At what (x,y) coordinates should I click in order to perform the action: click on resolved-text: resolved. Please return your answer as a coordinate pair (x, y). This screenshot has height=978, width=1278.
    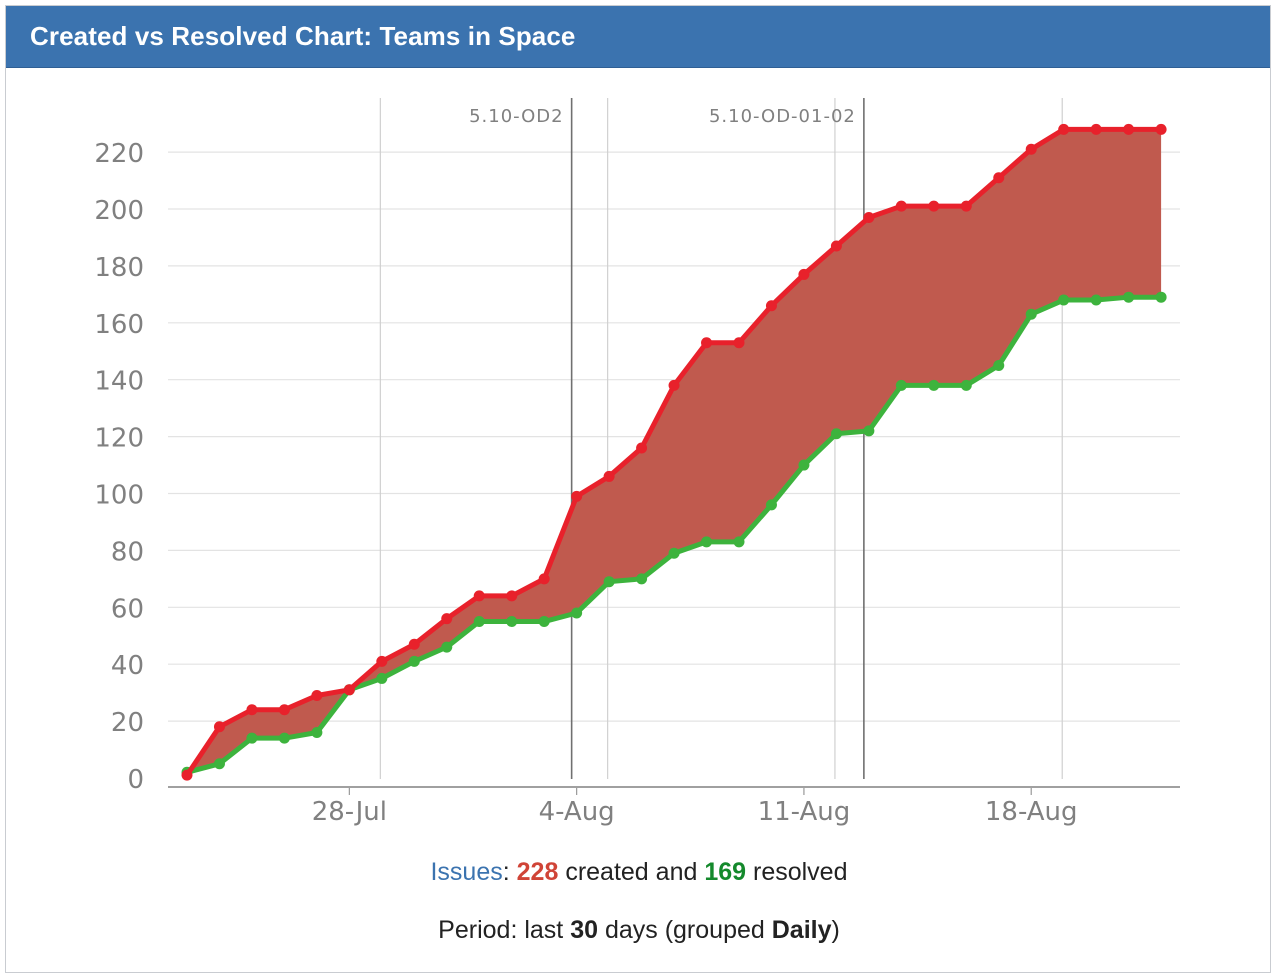
    Looking at the image, I should click on (800, 872).